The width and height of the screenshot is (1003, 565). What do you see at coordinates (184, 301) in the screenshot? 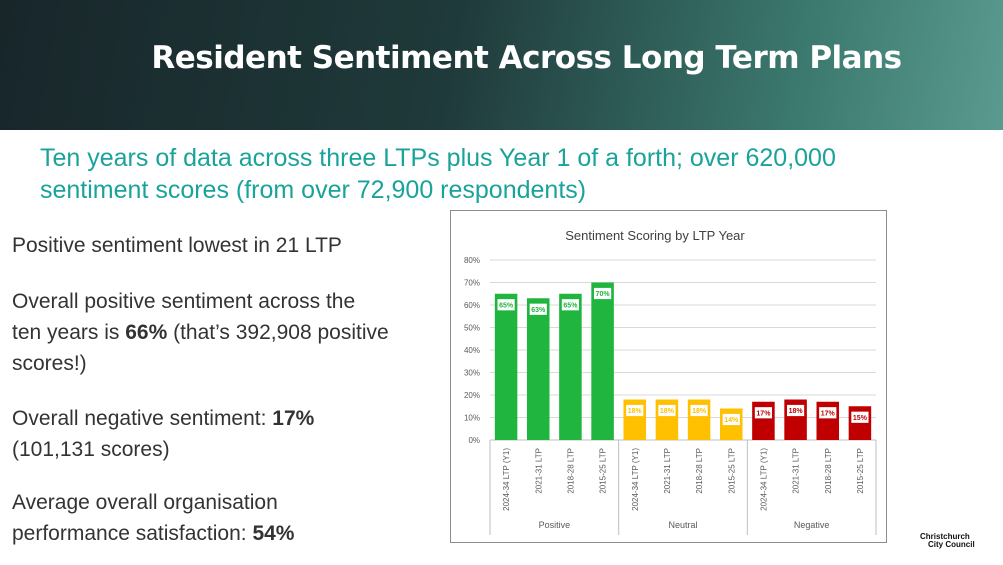
I see `point-text: Overall positive sentiment across the` at bounding box center [184, 301].